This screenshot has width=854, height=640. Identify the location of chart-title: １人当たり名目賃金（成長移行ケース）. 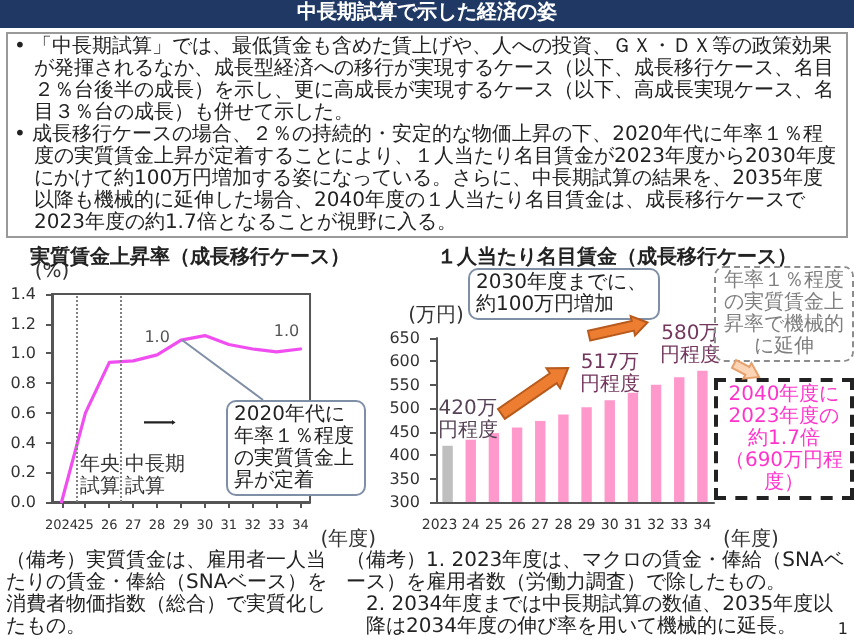
(617, 257).